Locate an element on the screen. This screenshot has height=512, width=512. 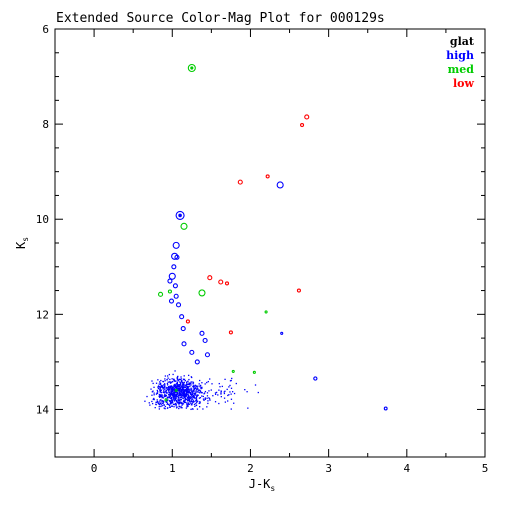
x-tick-label: 1 is located at coordinates (172, 468).